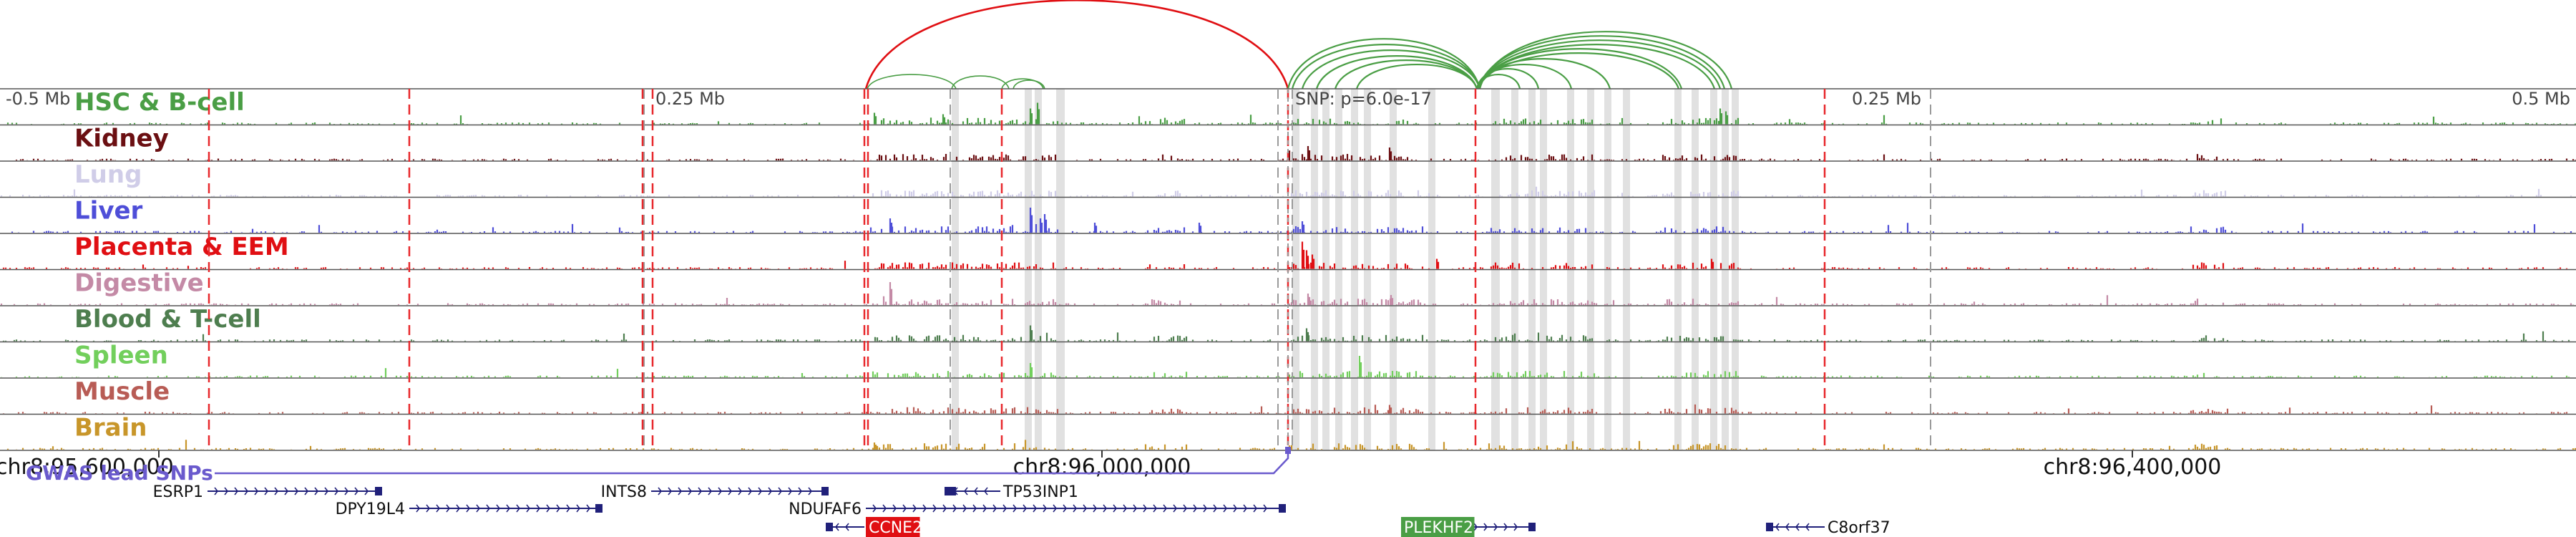 This screenshot has width=2576, height=537. Describe the element at coordinates (87, 467) in the screenshot. I see `axis-tick-label: chr8:95,600,000` at that location.